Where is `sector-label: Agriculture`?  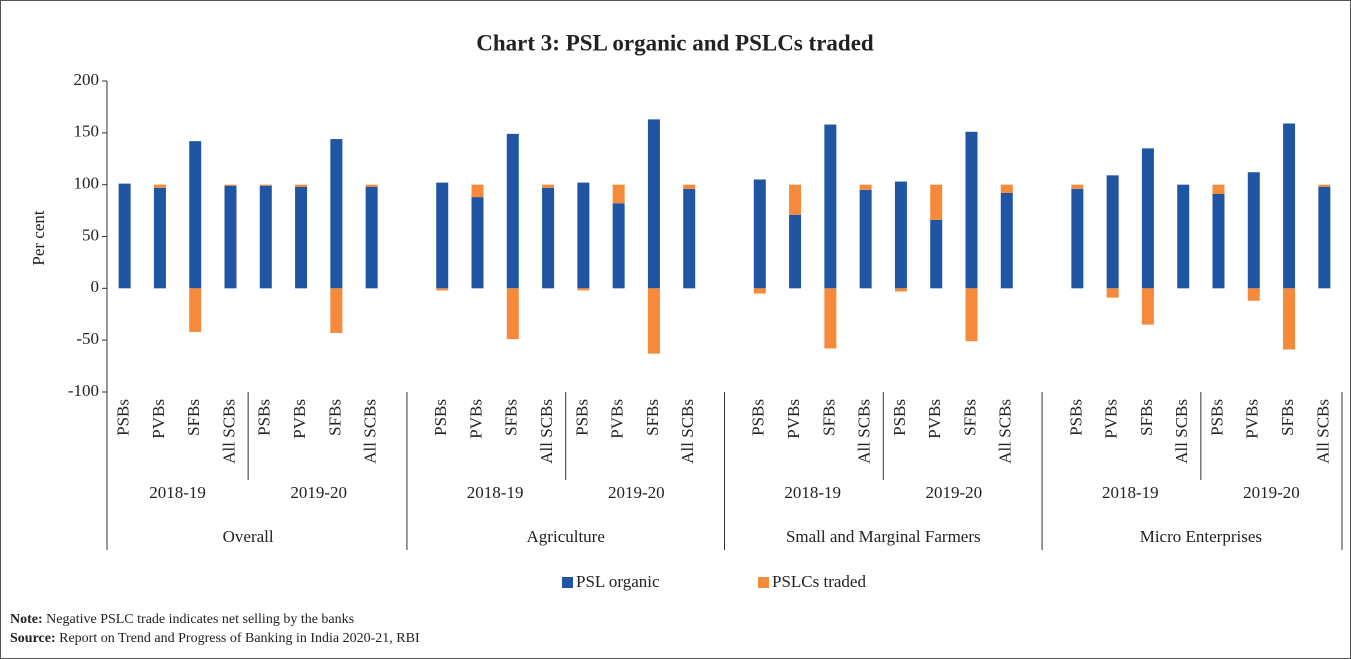
sector-label: Agriculture is located at coordinates (566, 536).